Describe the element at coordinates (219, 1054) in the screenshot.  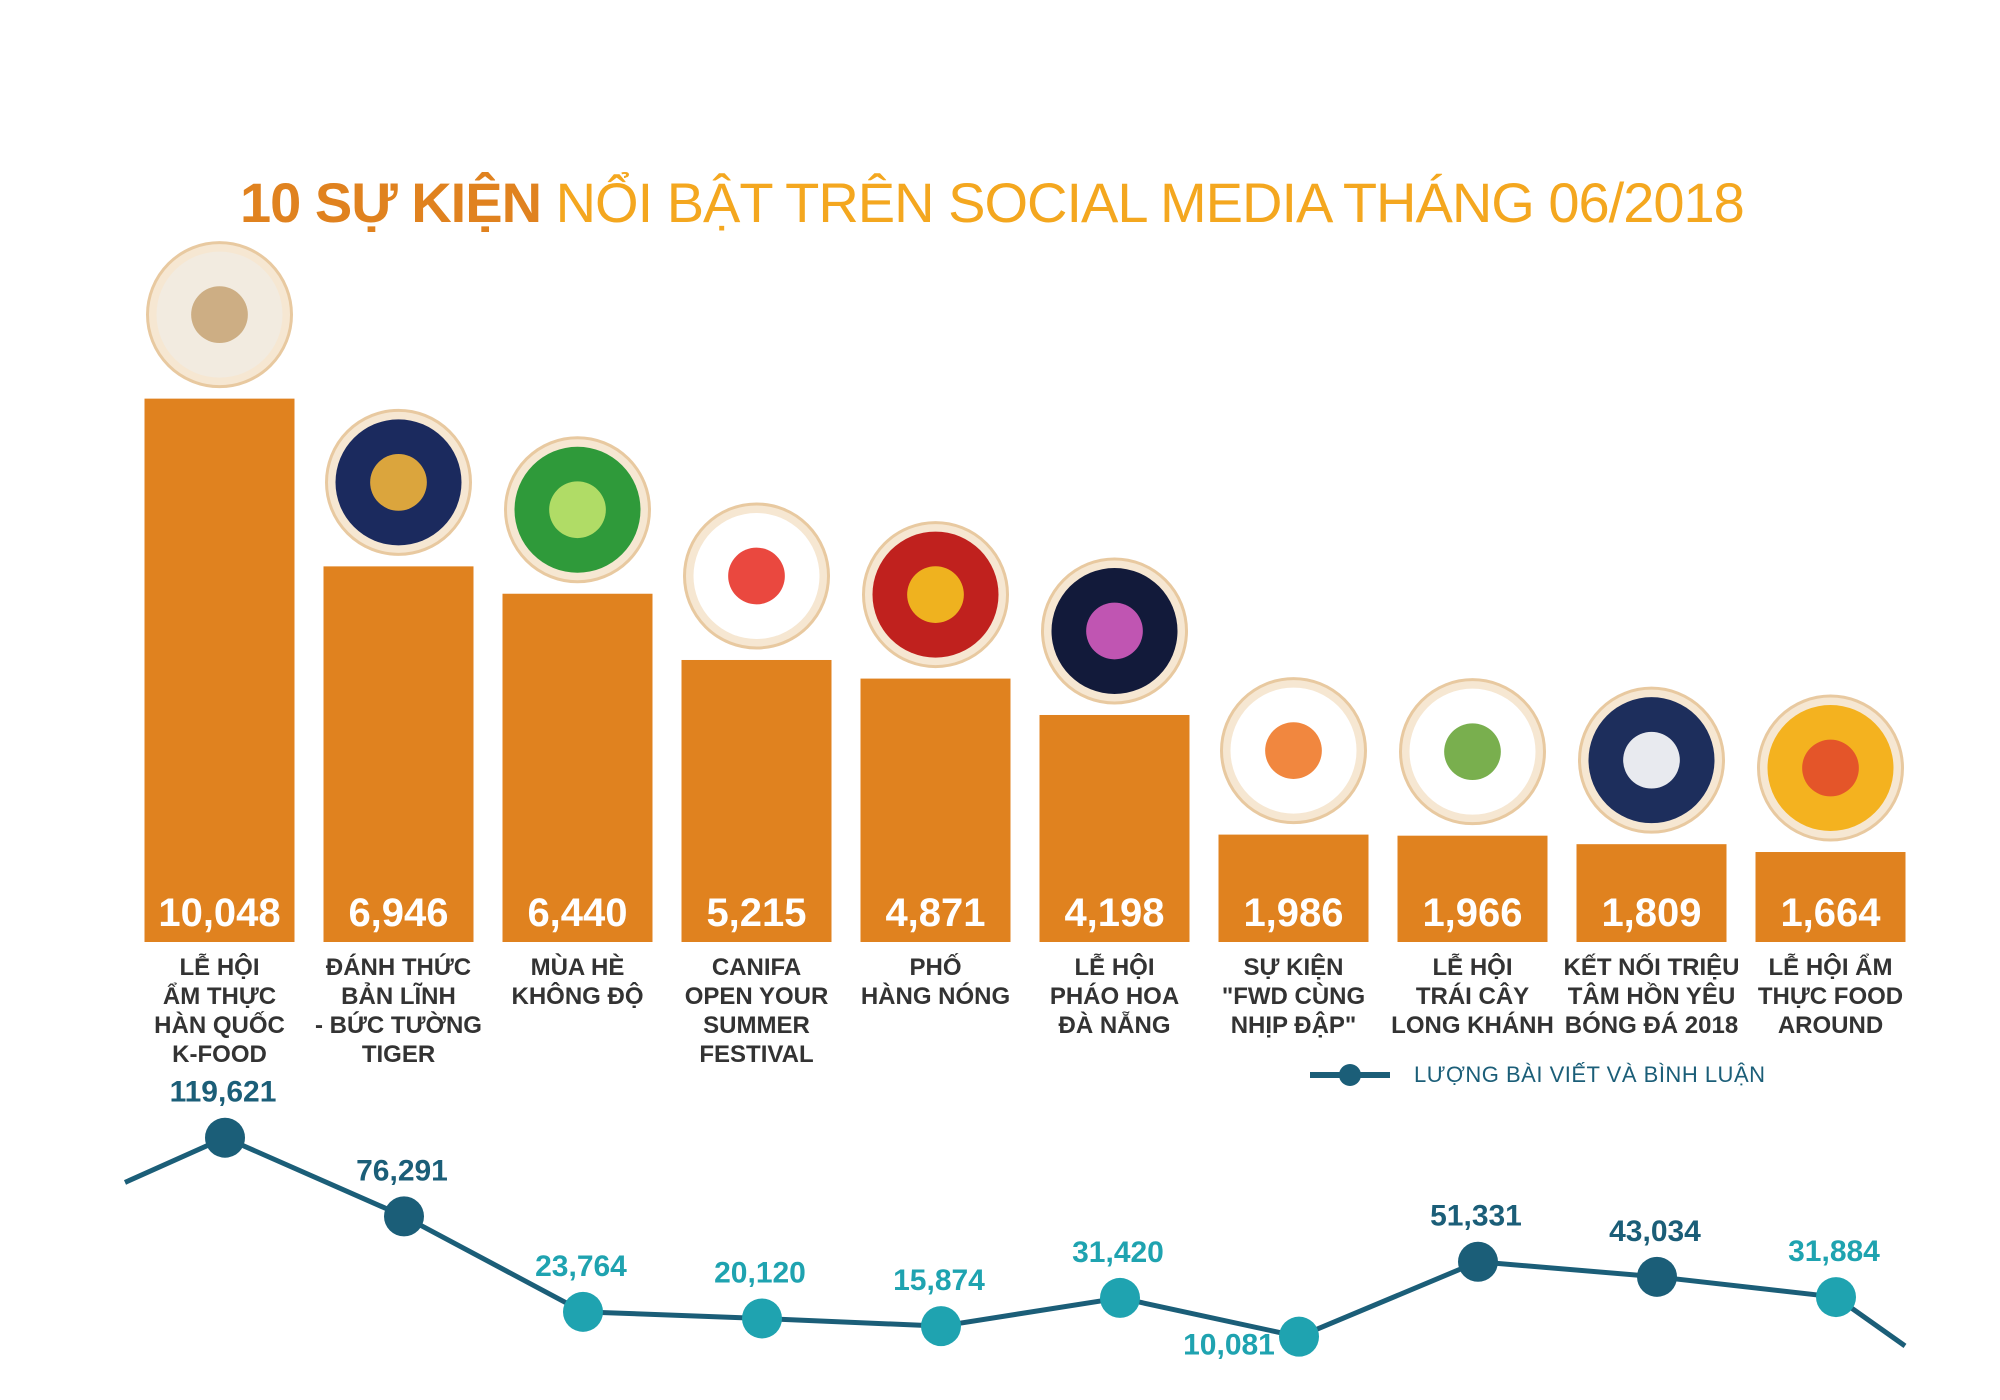
I see `category-label: K-FOOD` at that location.